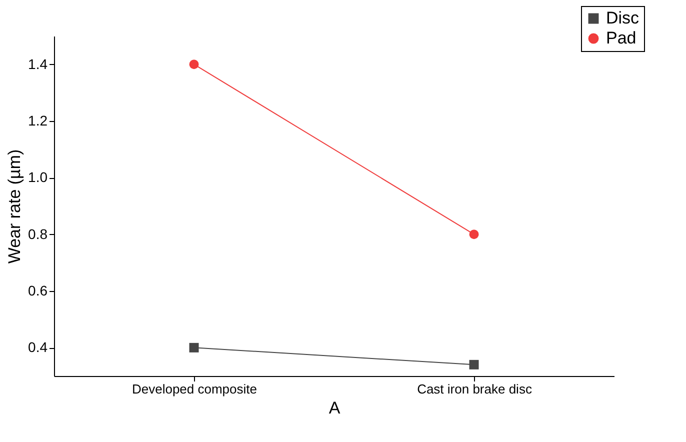 The width and height of the screenshot is (686, 442). What do you see at coordinates (334, 408) in the screenshot?
I see `x-axis-title: A` at bounding box center [334, 408].